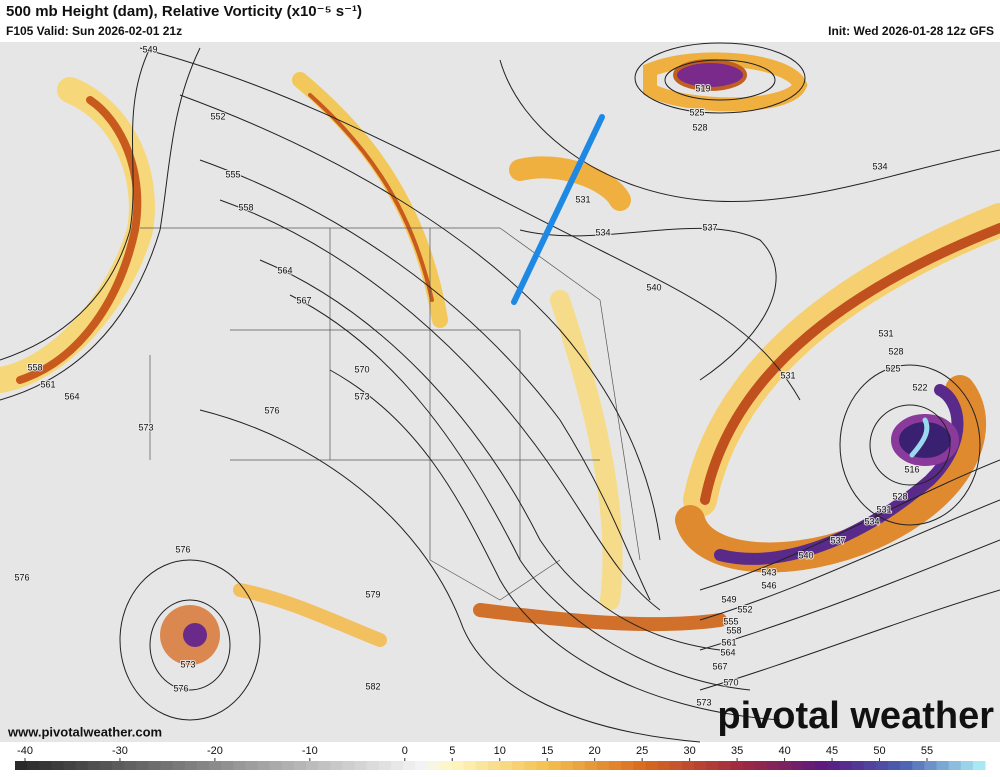 This screenshot has width=1000, height=777. What do you see at coordinates (245, 207) in the screenshot?
I see `contour-label: 558` at bounding box center [245, 207].